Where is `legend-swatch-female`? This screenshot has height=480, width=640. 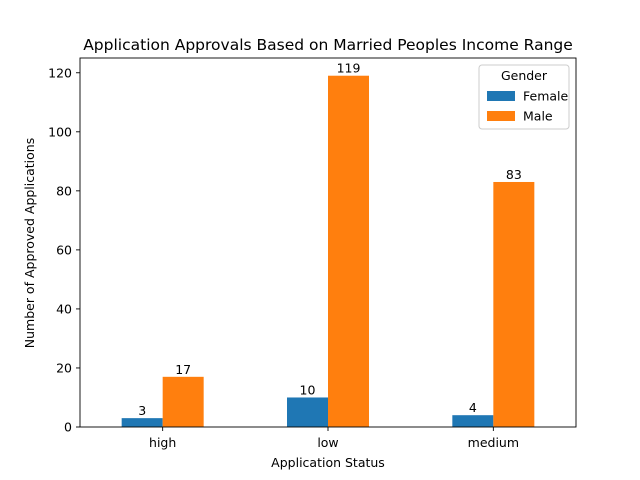 legend-swatch-female is located at coordinates (501, 96).